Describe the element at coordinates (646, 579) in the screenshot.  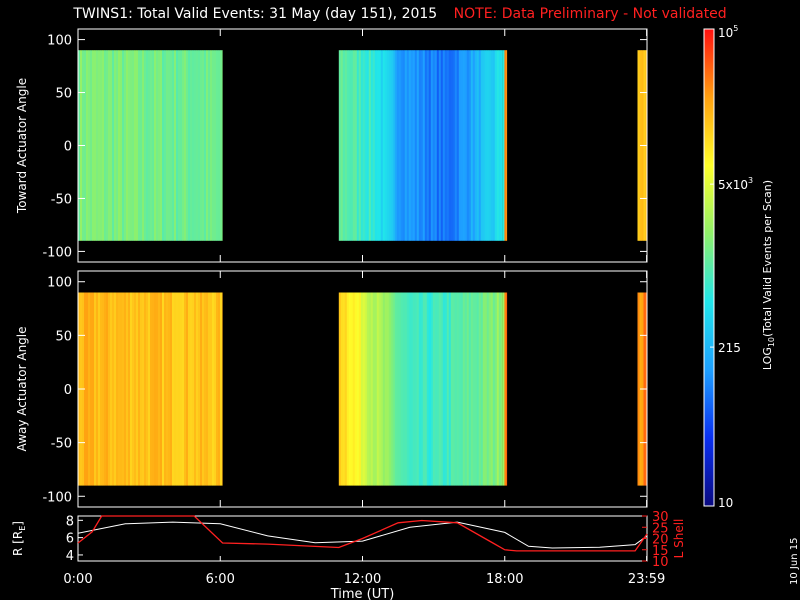
I see `x-tick-label: 23:59` at that location.